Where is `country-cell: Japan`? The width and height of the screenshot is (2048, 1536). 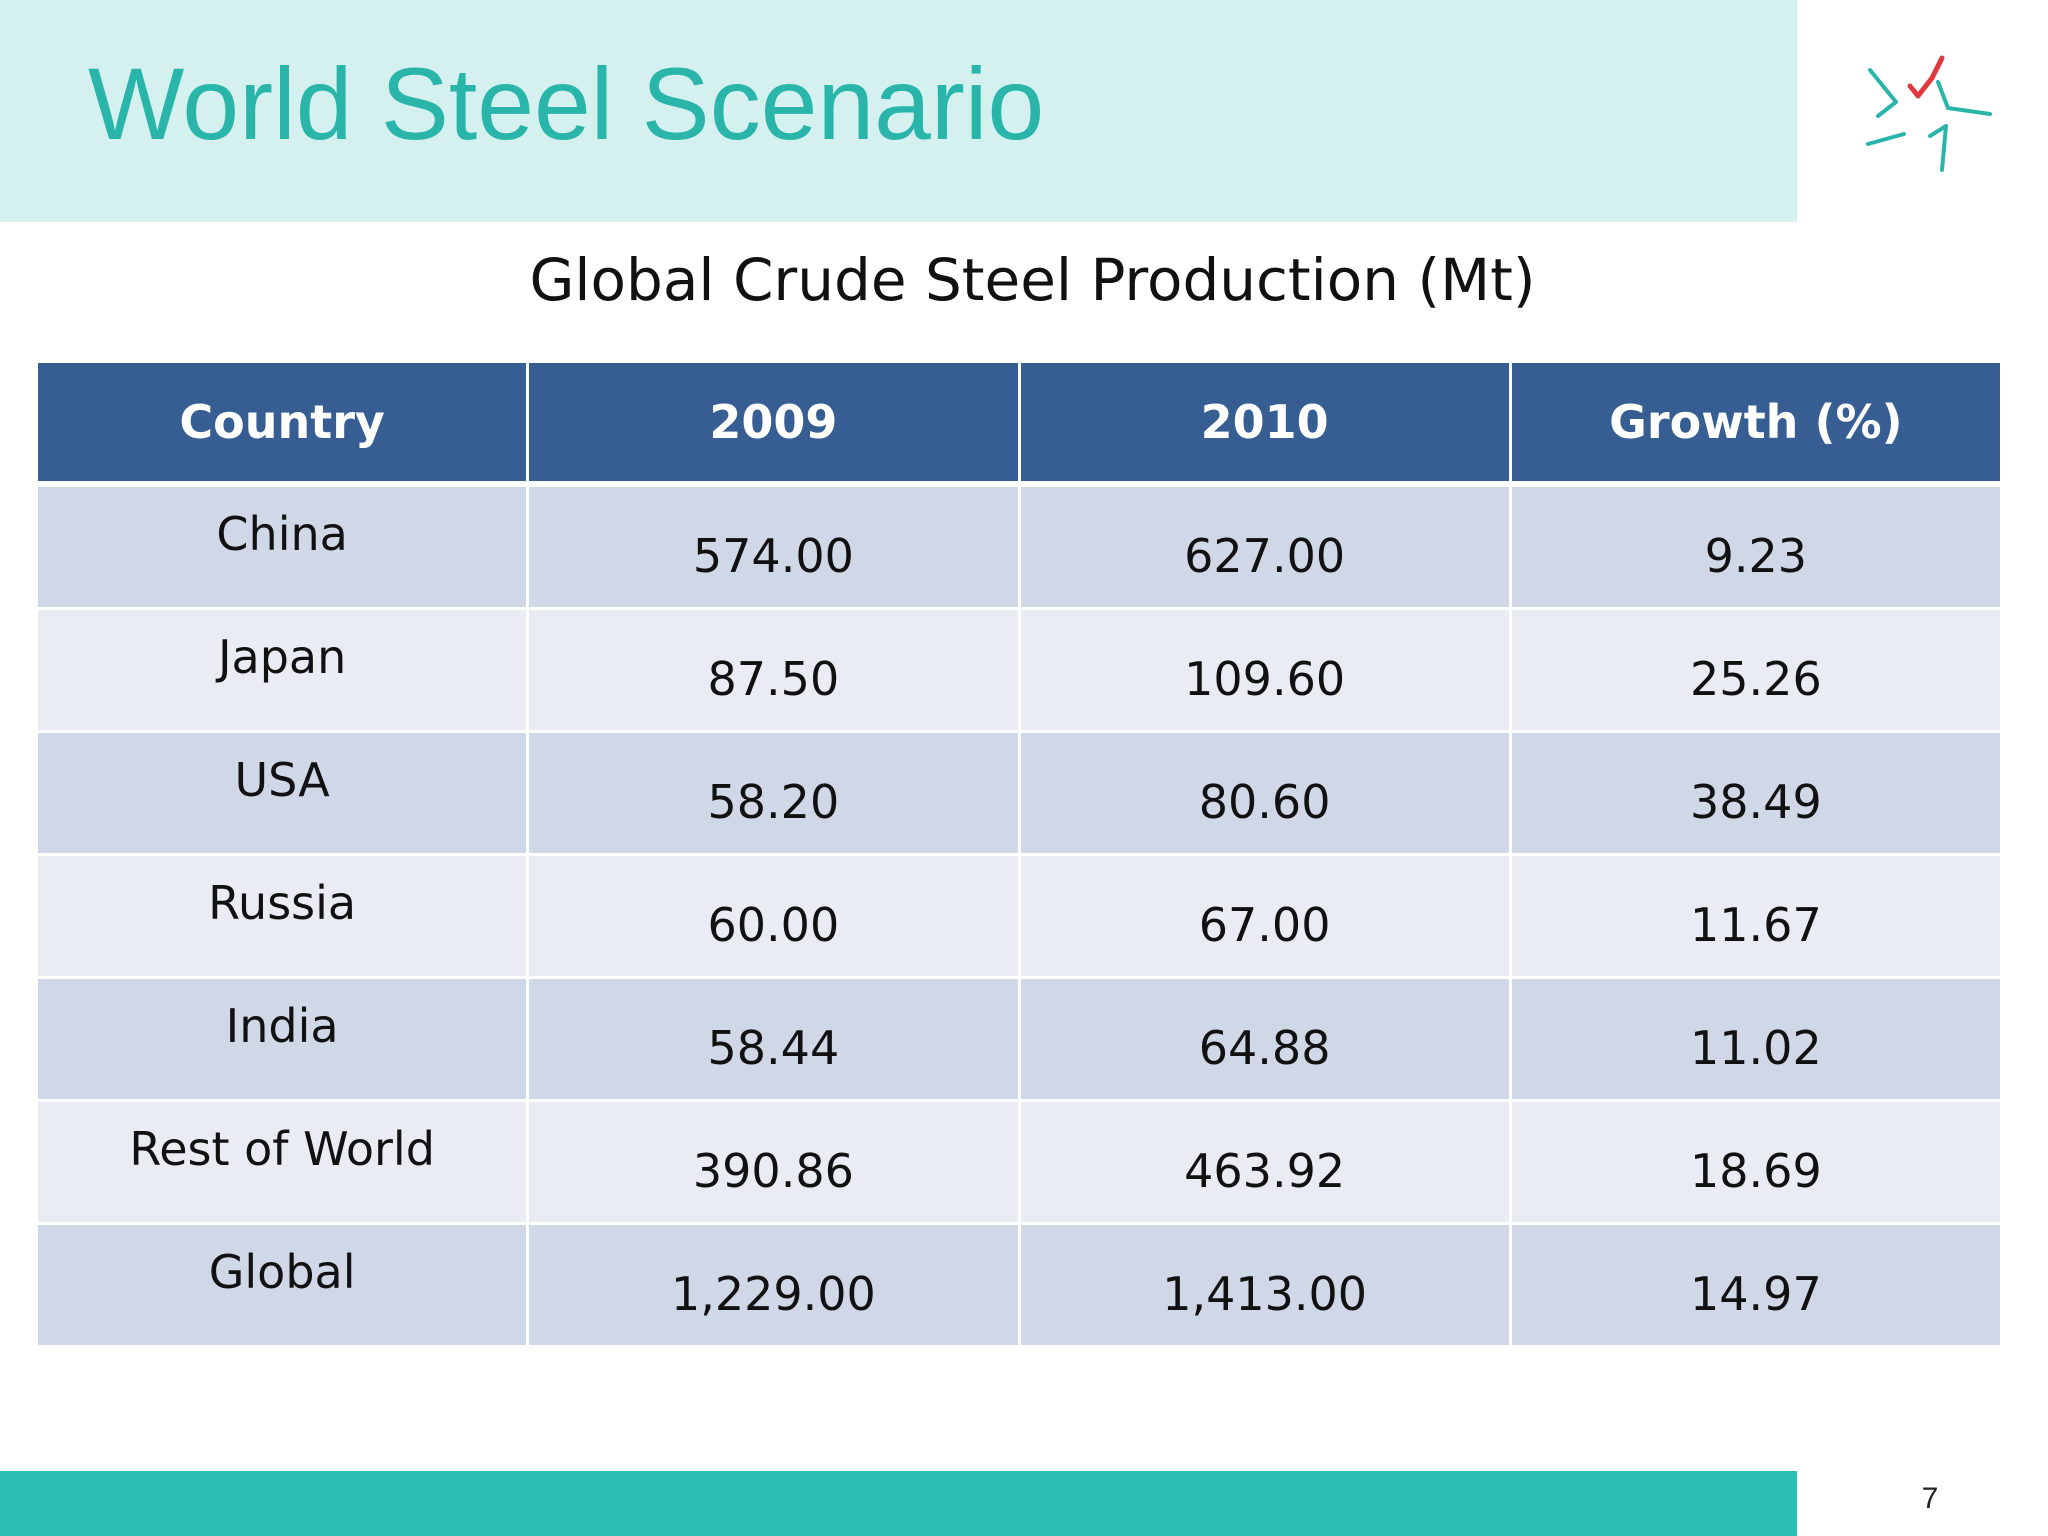 country-cell: Japan is located at coordinates (282, 670).